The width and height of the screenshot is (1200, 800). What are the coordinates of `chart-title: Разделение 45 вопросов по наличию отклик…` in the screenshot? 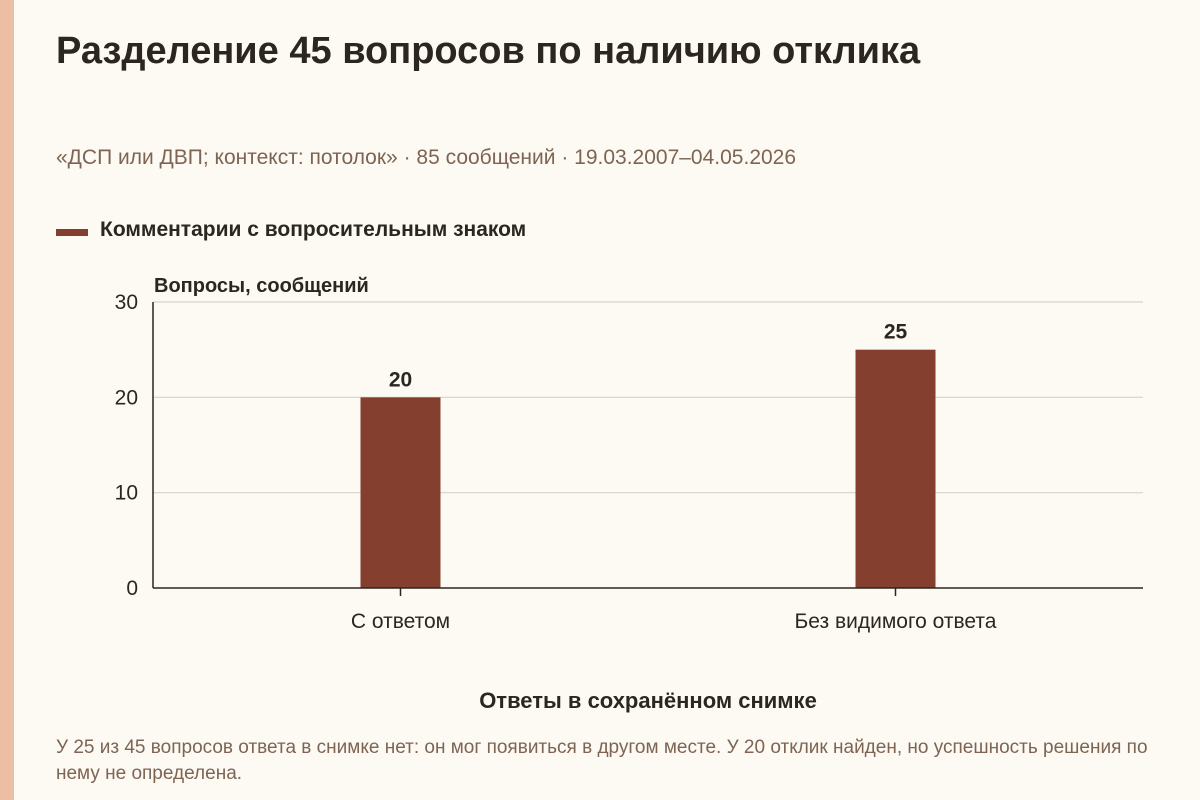 It's located at (488, 51).